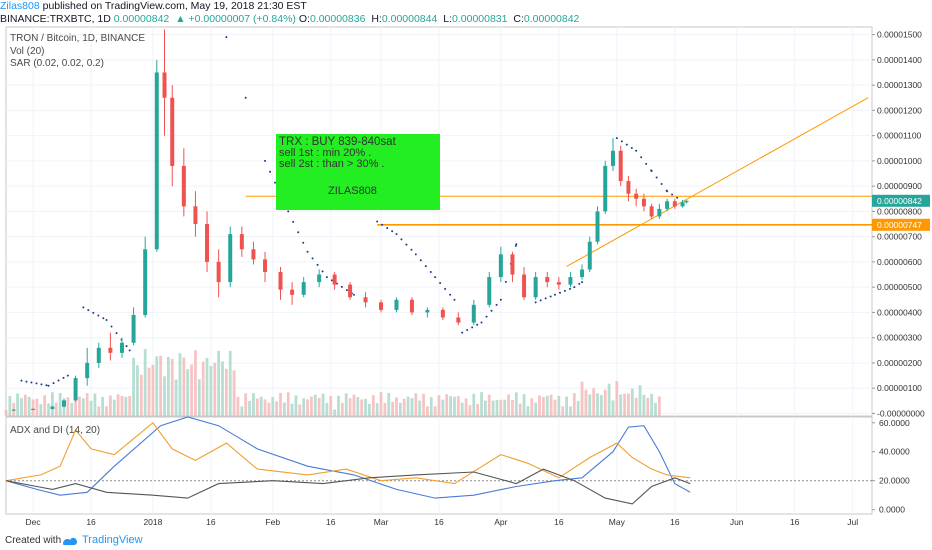  What do you see at coordinates (55, 430) in the screenshot?
I see `adx-legend: ADX and DI (14, 20)` at bounding box center [55, 430].